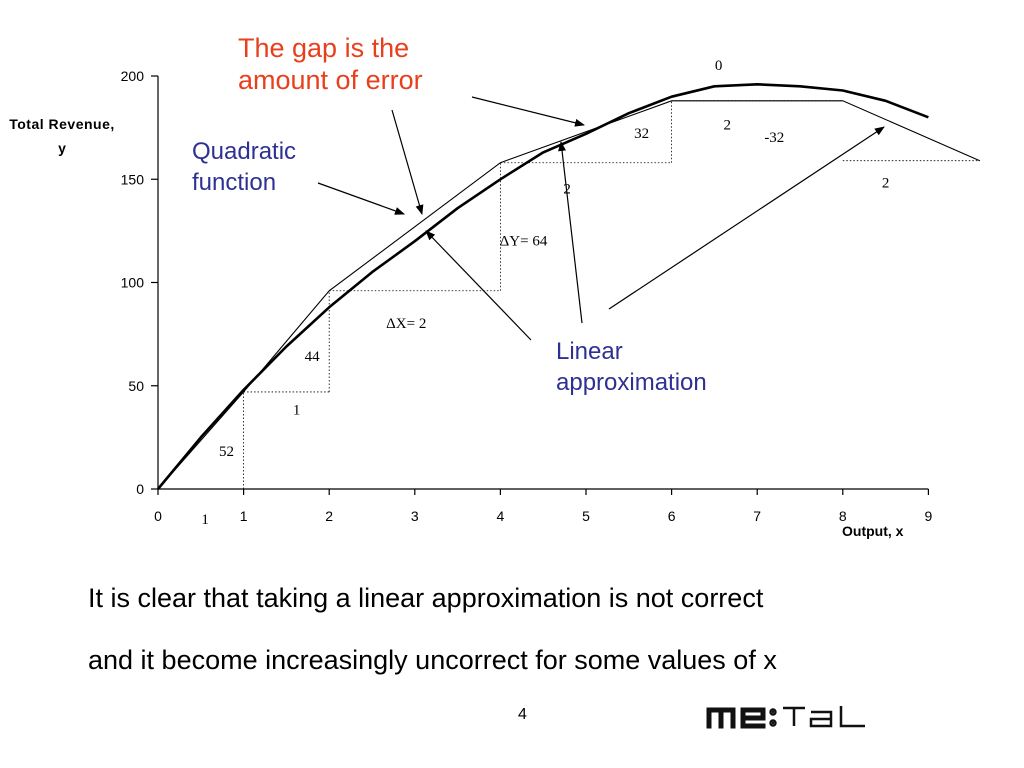  Describe the element at coordinates (133, 76) in the screenshot. I see `y-tick-label: 200` at that location.